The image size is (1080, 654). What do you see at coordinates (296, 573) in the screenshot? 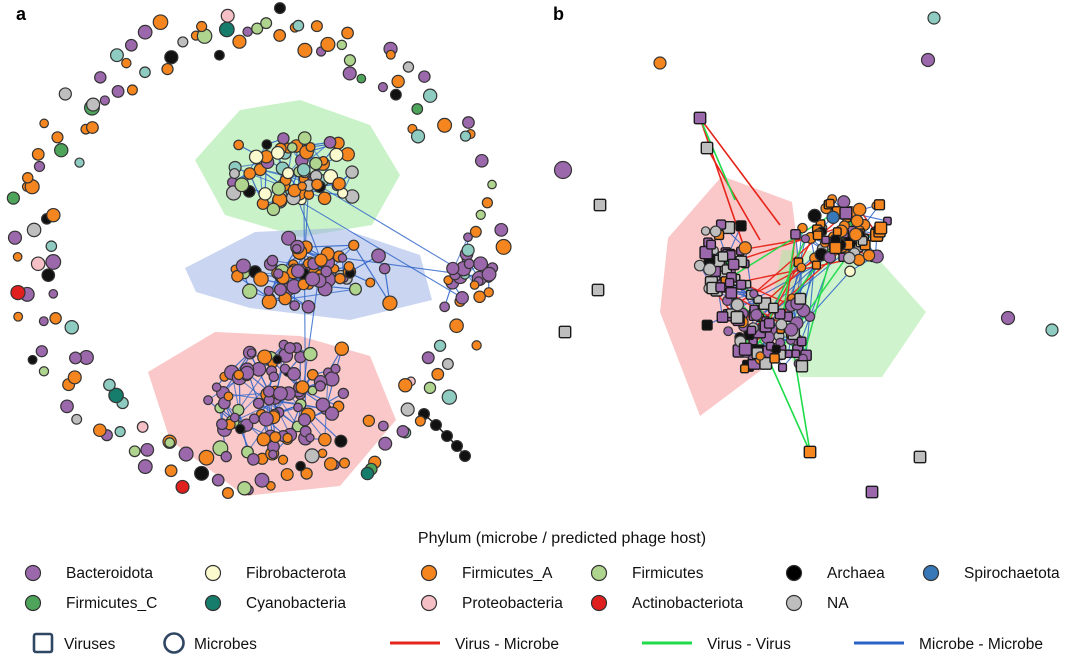
I see `phylum-label: Fibrobacterota` at bounding box center [296, 573].